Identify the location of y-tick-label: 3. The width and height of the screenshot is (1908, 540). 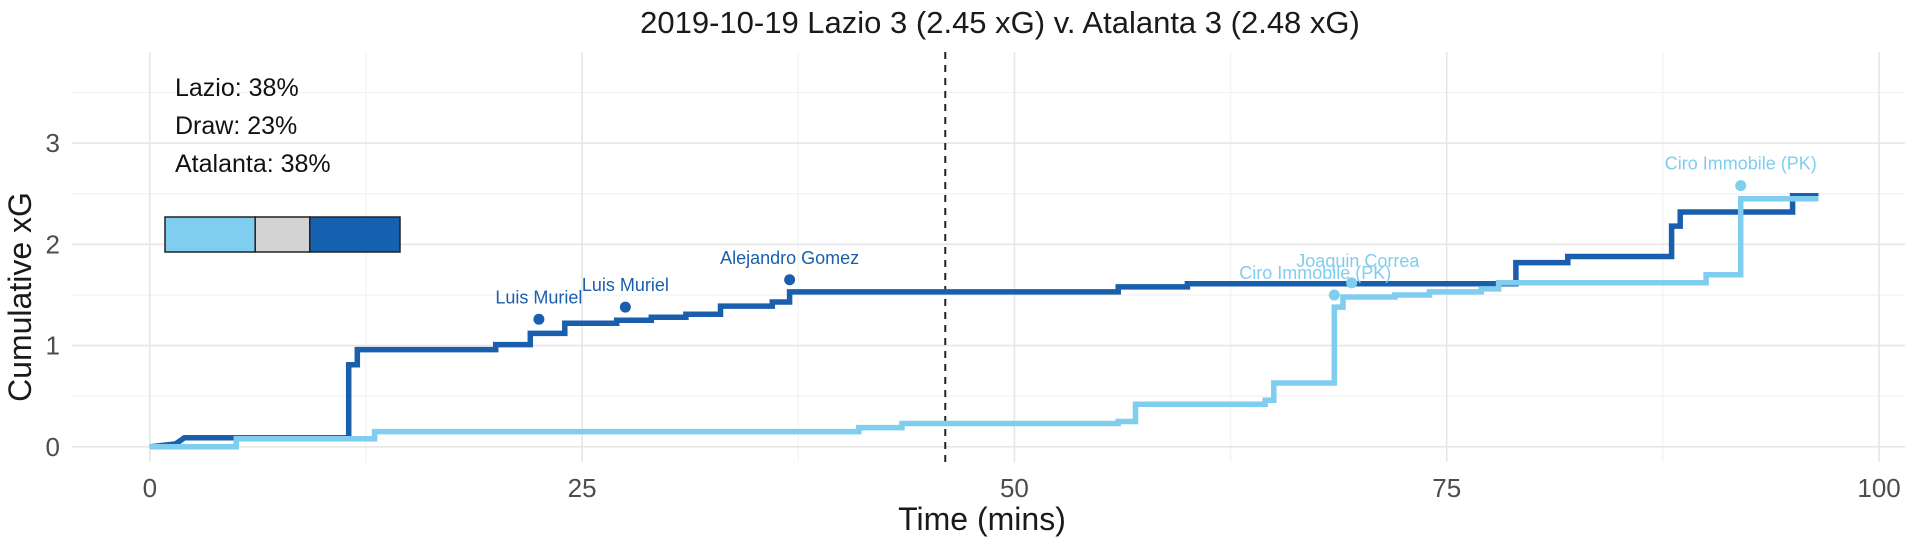
(53, 143).